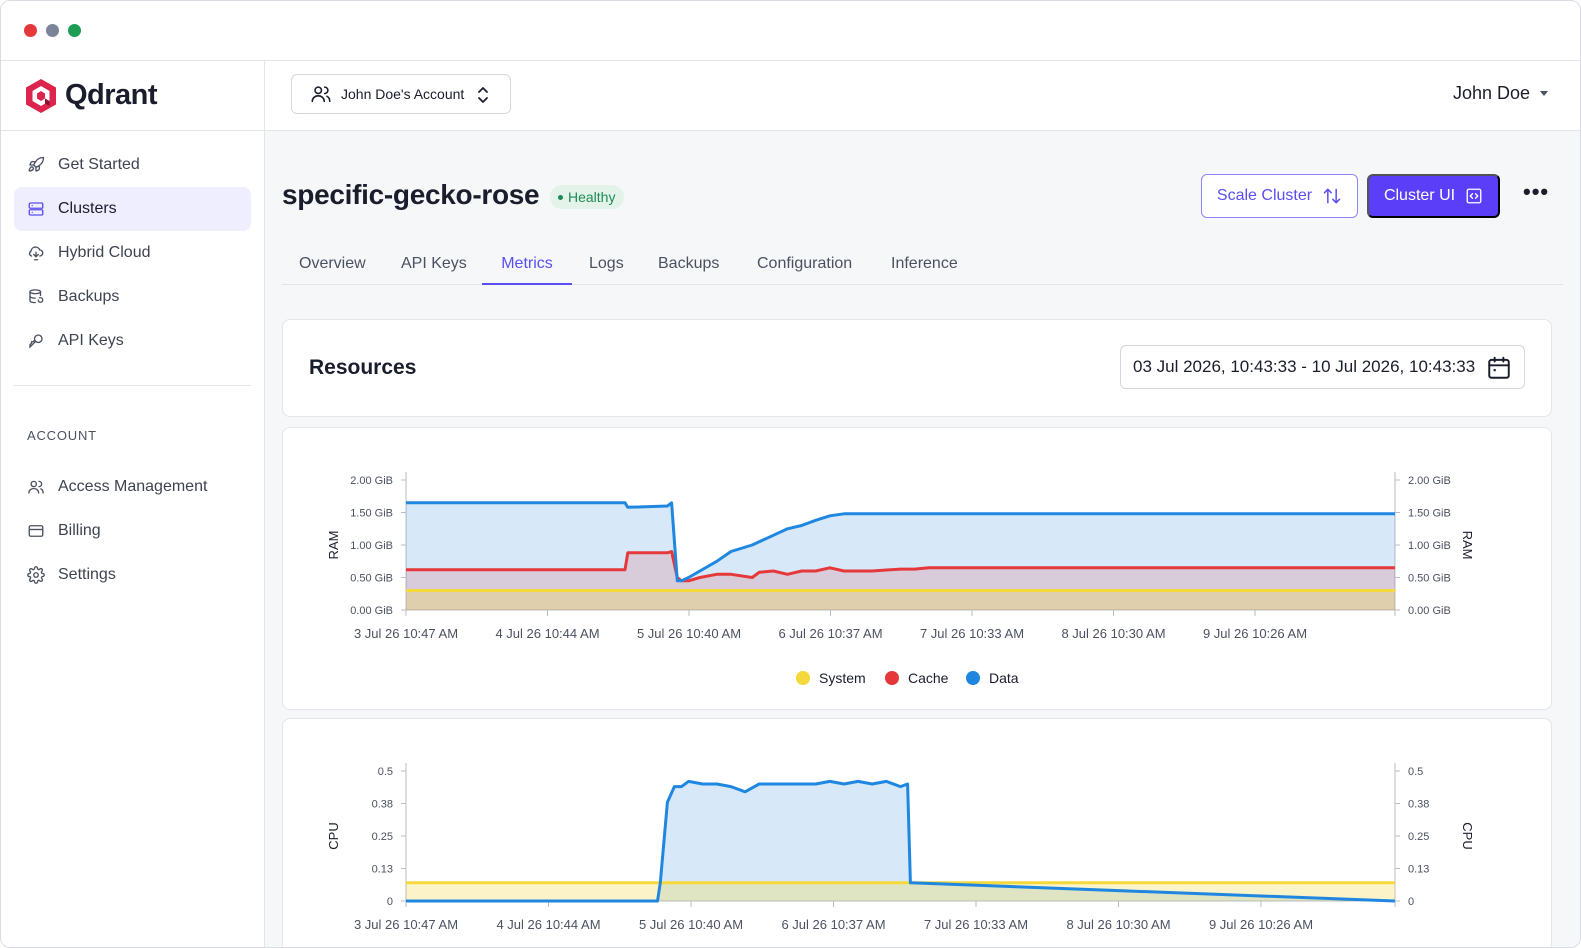 Image resolution: width=1581 pixels, height=948 pixels. I want to click on chevron-up-down-icon, so click(483, 95).